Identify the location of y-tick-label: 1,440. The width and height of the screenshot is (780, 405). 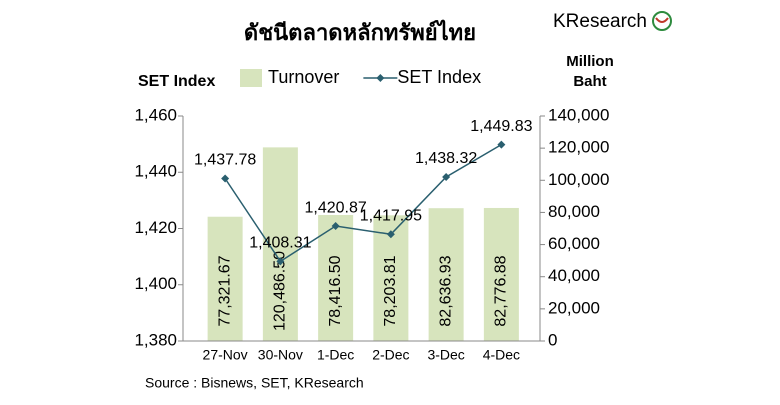
(155, 171).